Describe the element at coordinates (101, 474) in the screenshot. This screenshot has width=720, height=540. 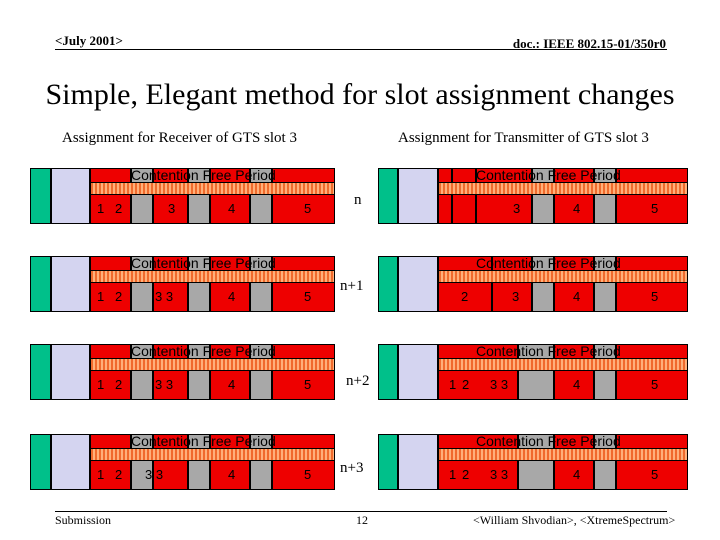
I see `left-row4-slot-label: 1` at that location.